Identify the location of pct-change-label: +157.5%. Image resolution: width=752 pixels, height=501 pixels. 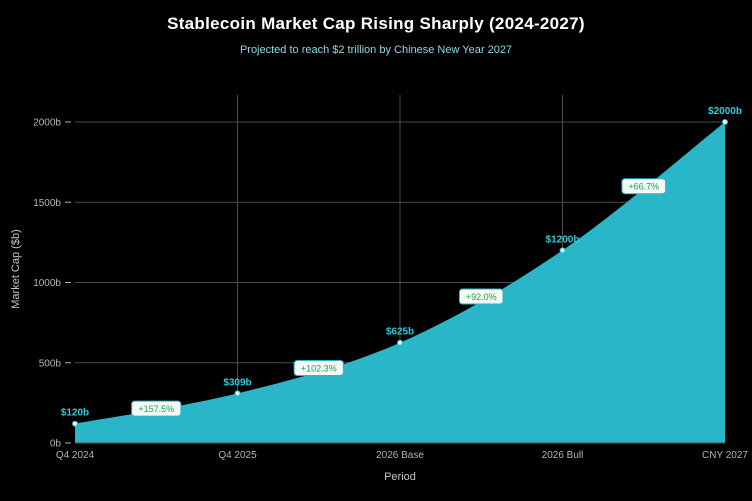
(156, 409).